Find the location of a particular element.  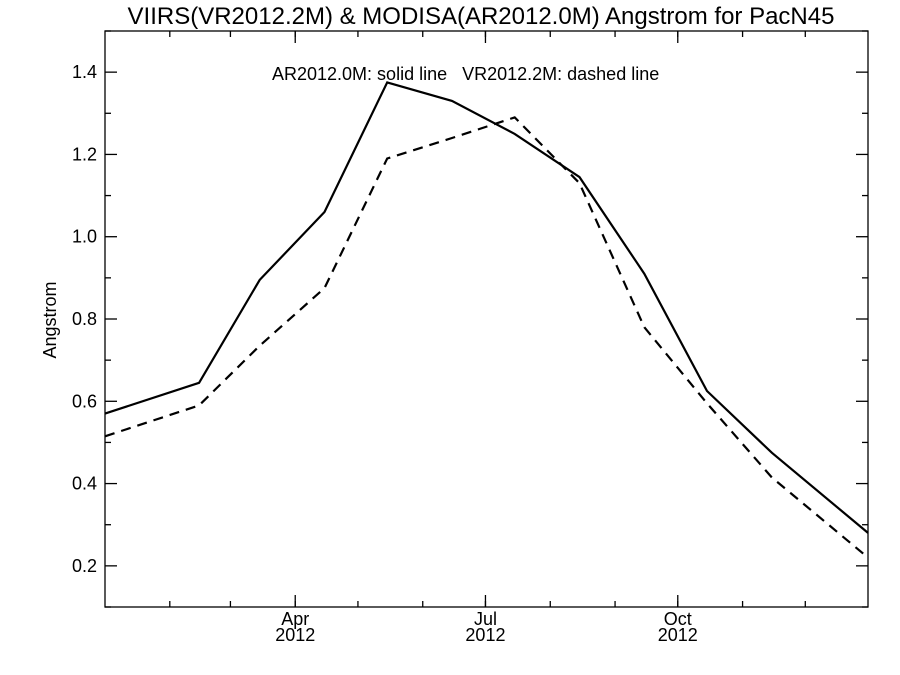

x-tick-label-month: Apr is located at coordinates (295, 619).